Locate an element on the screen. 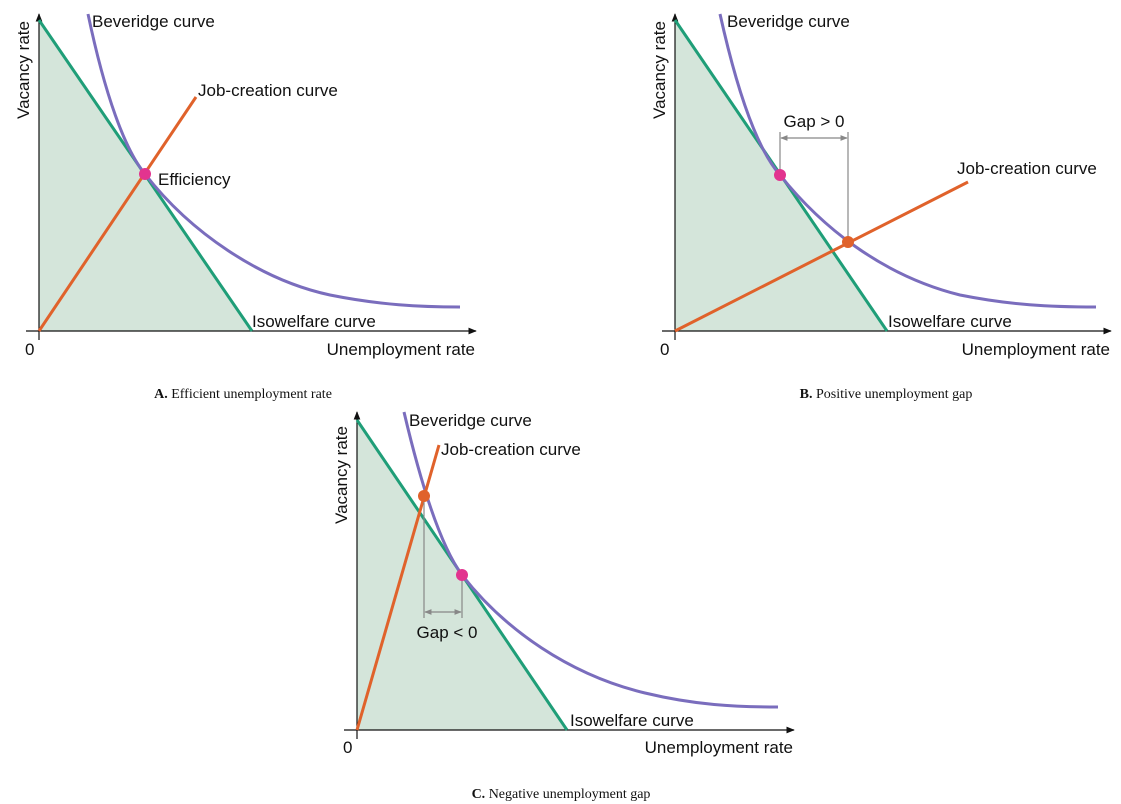  caption-text: Efficient unemployment rate is located at coordinates (251, 394).